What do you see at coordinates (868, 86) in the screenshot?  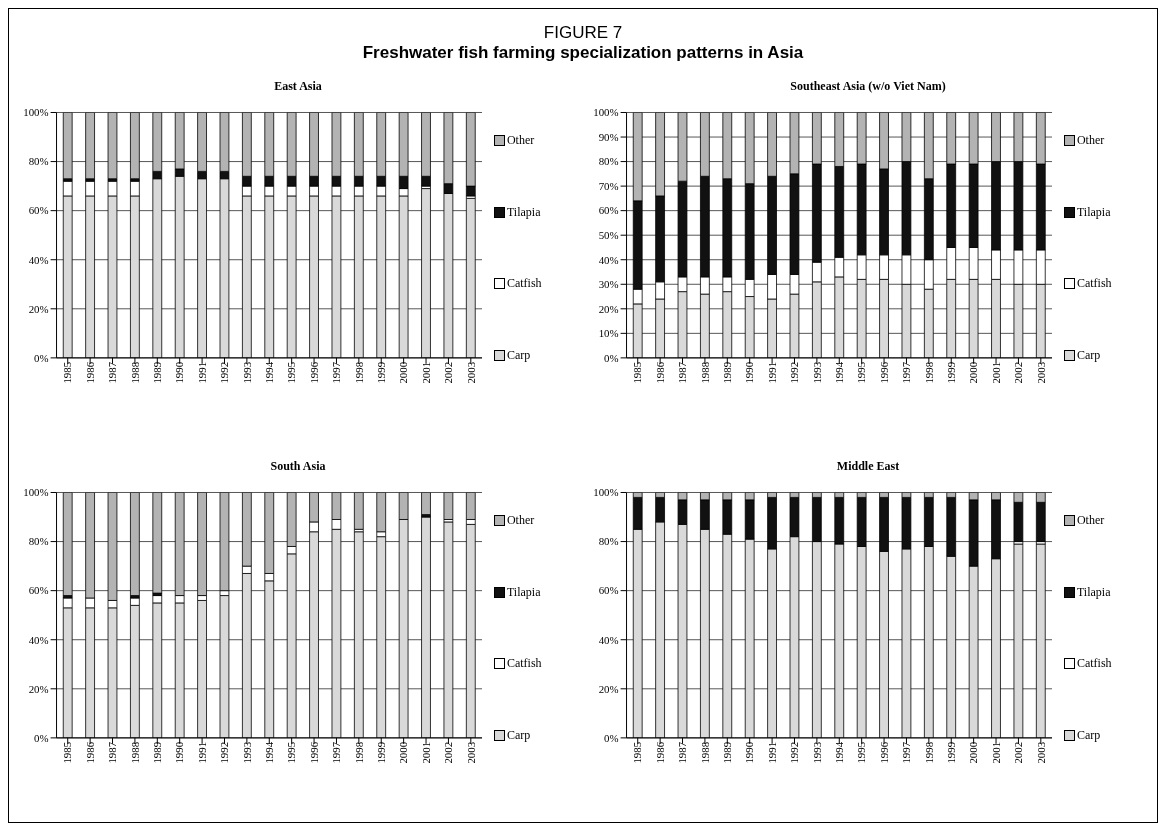 I see `chart-title: Southeast Asia (w/o Viet Nam)` at bounding box center [868, 86].